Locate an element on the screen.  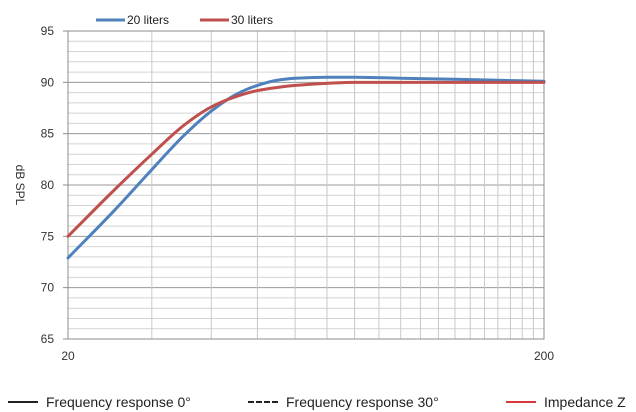
legend-label: 30 liters is located at coordinates (252, 20).